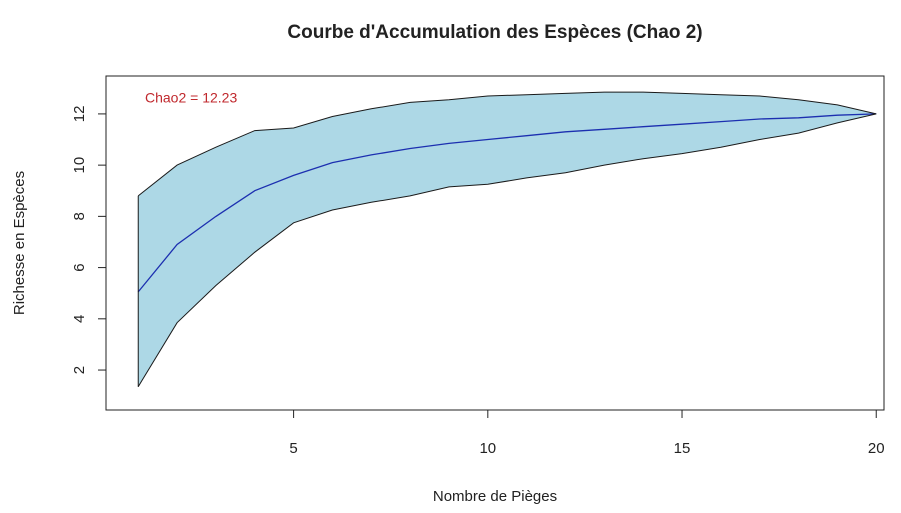  What do you see at coordinates (19, 243) in the screenshot?
I see `y-axis-label: Richesse en Espèces` at bounding box center [19, 243].